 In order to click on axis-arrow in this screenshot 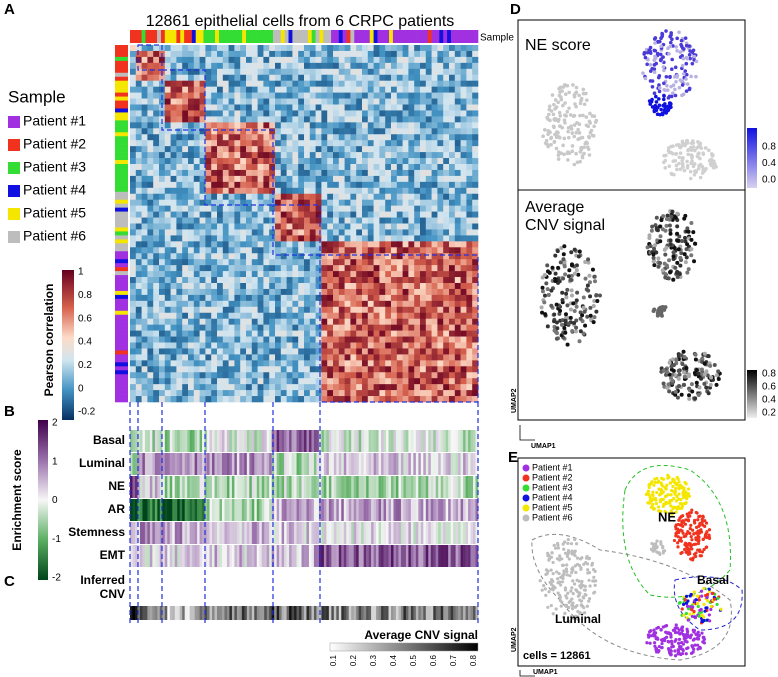, I will do `click(527, 673)`.